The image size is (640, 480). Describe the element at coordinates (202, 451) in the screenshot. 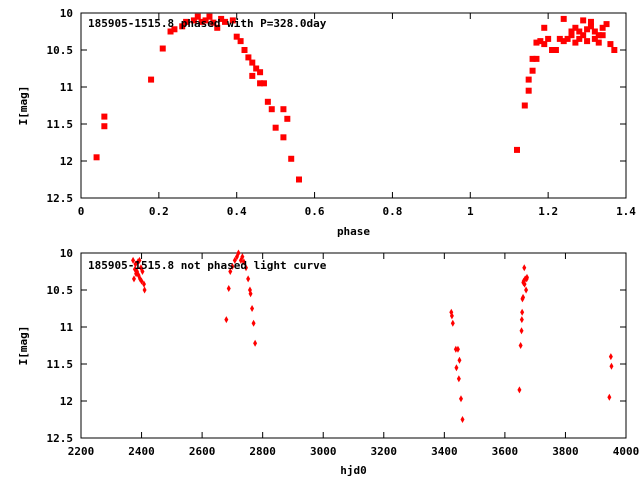

I see `x-tick-label: 2600` at that location.